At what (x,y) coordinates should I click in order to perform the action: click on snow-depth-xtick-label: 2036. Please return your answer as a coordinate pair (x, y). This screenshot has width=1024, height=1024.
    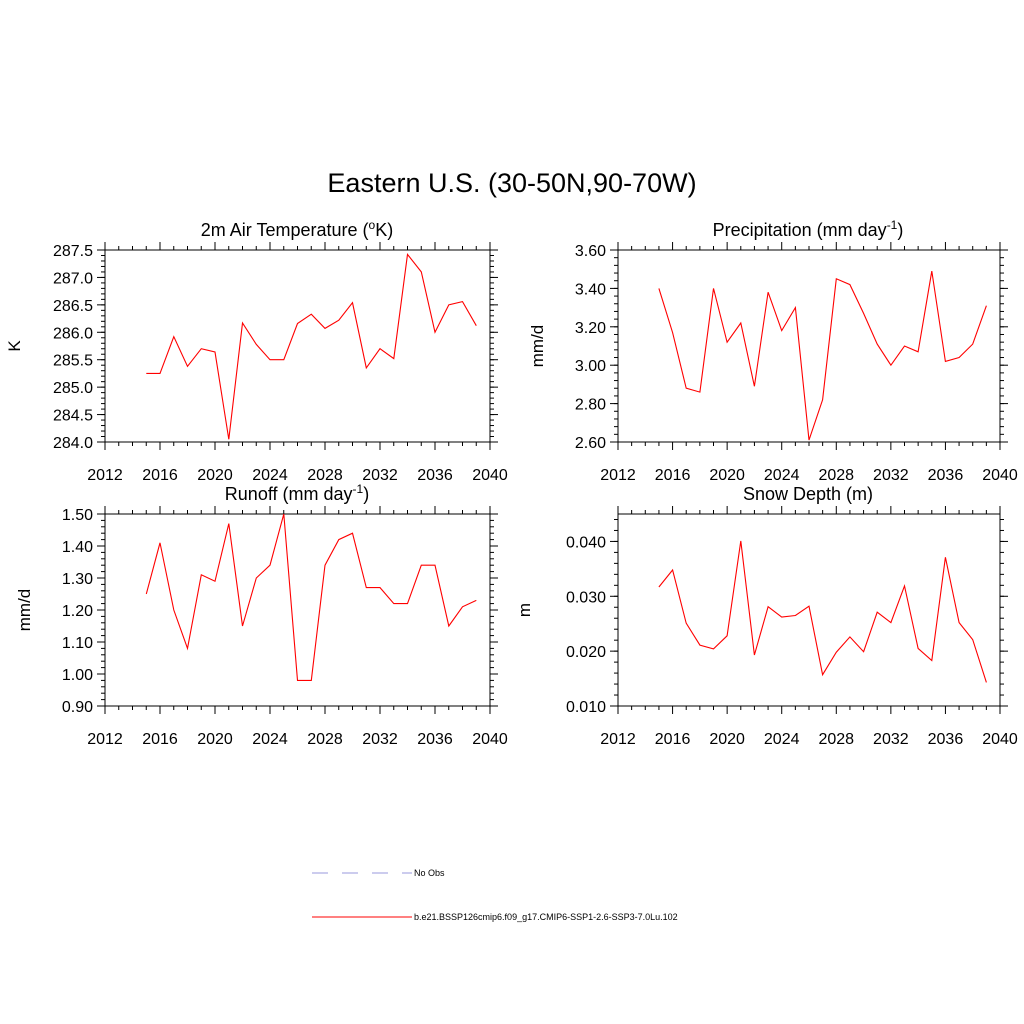
    Looking at the image, I should click on (946, 739).